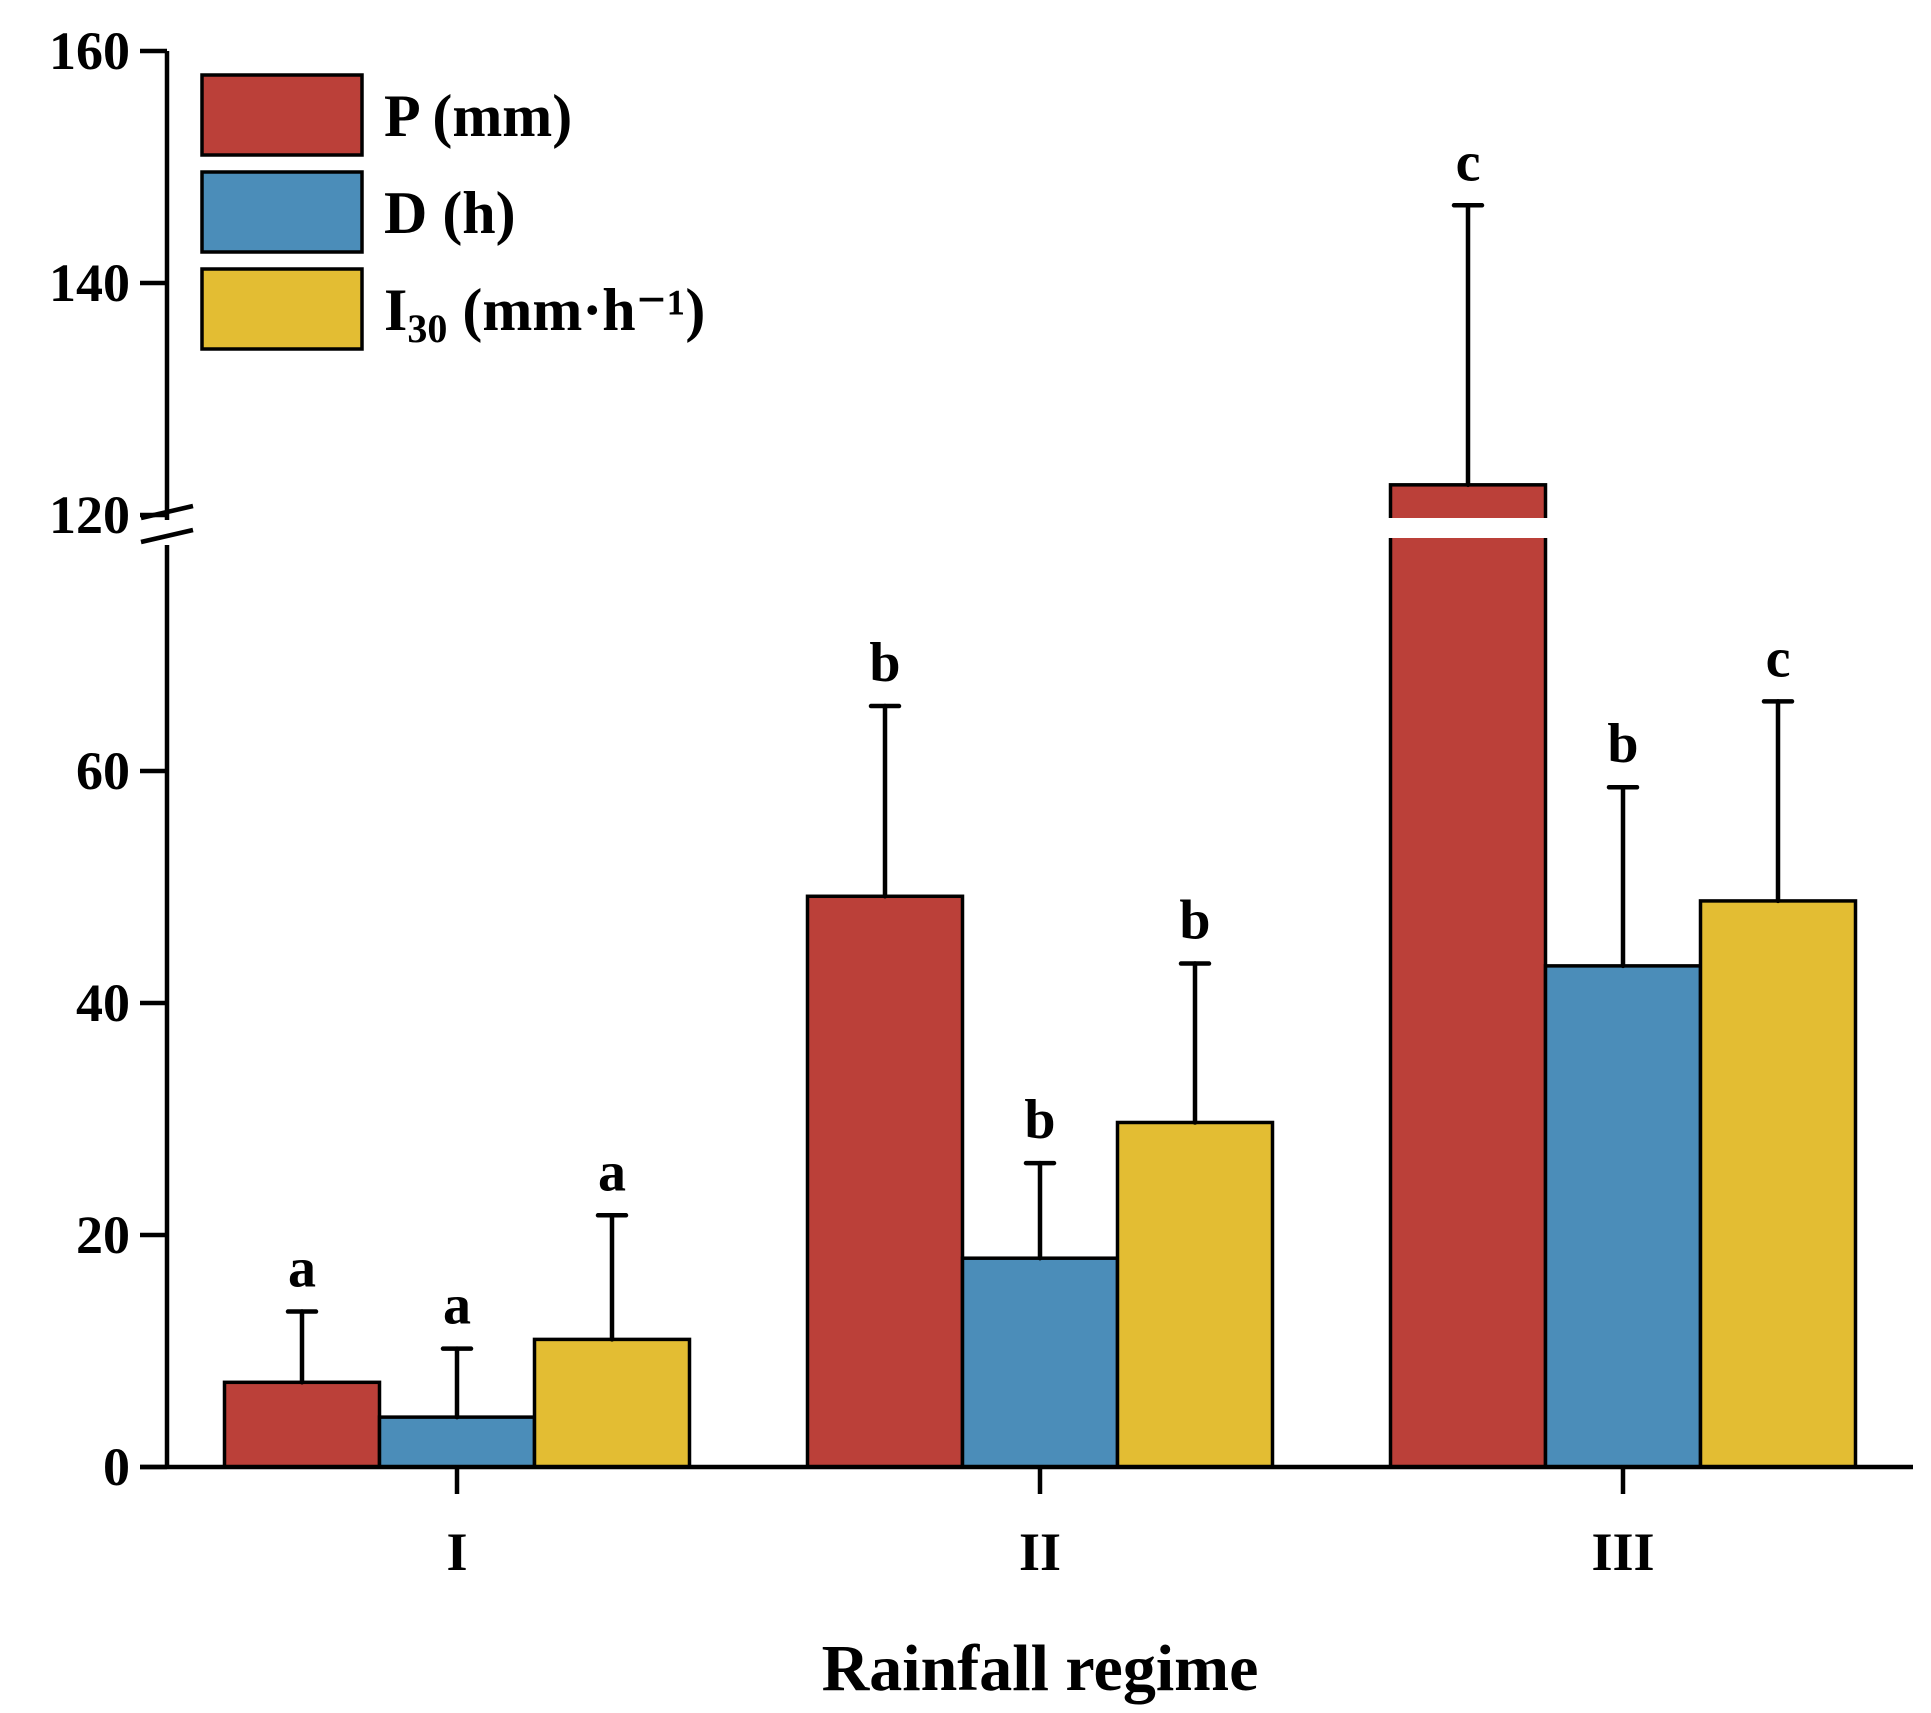  Describe the element at coordinates (89, 51) in the screenshot. I see `y-tick-label: 160` at that location.